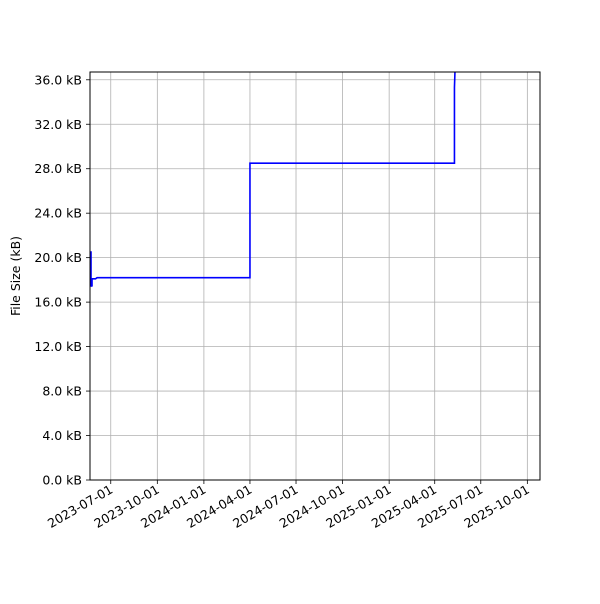  What do you see at coordinates (58, 79) in the screenshot?
I see `y-tick-label: 36.0 kB` at bounding box center [58, 79].